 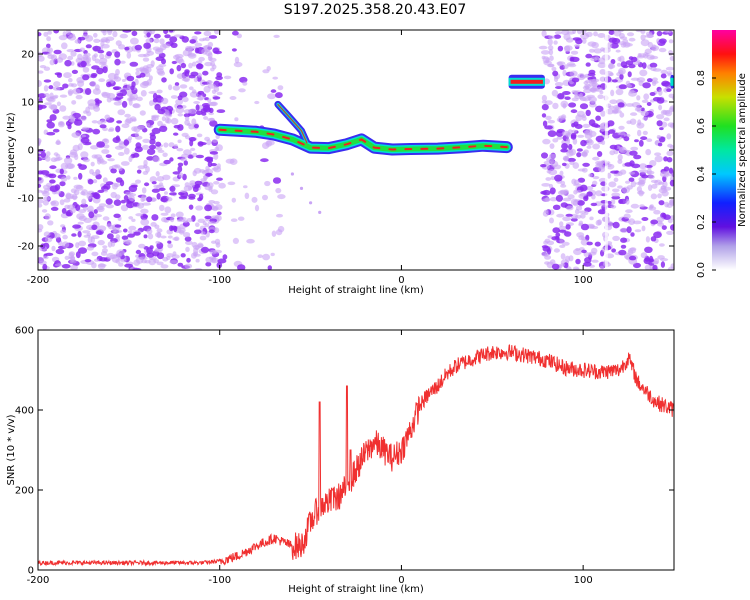 I want to click on trace-faint-point, so click(x=301, y=188).